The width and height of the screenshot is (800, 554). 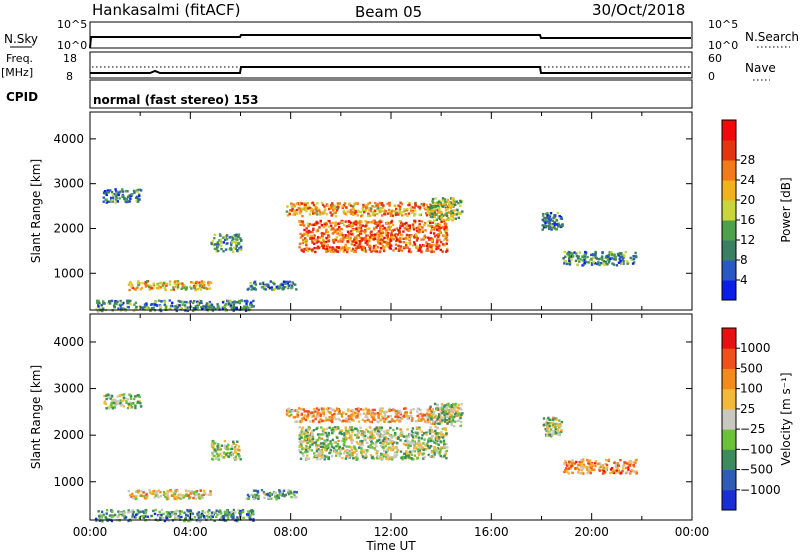 What do you see at coordinates (747, 180) in the screenshot?
I see `colorbar-tick-label: 24` at bounding box center [747, 180].